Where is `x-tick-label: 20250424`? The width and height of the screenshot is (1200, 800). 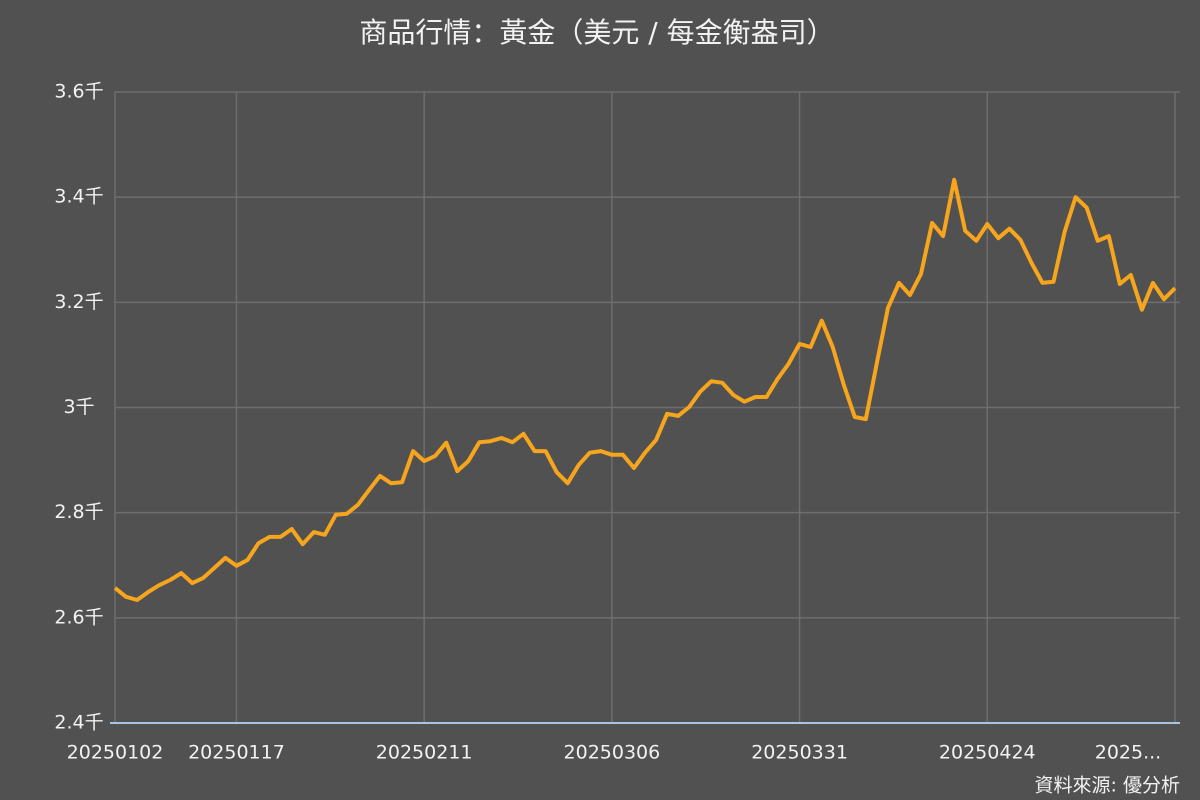
x-tick-label: 20250424 is located at coordinates (987, 753).